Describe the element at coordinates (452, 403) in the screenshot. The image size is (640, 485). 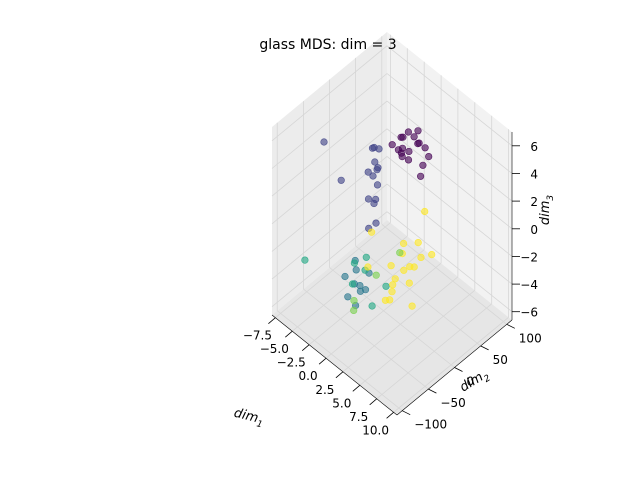
I see `y-tick-label: −50` at that location.